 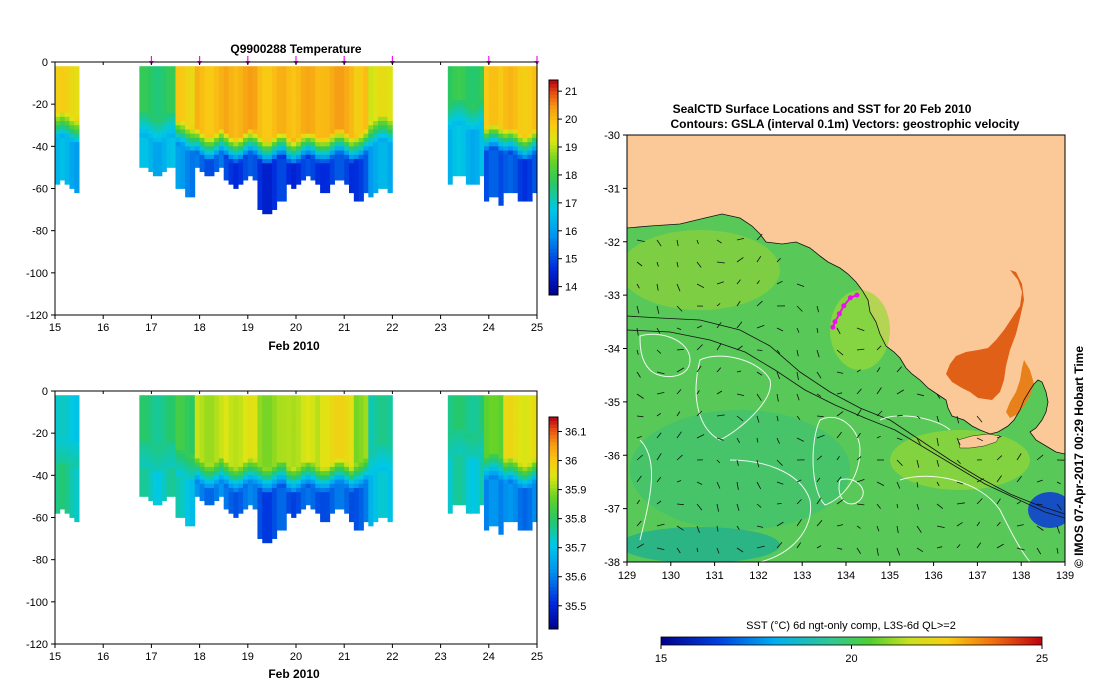 What do you see at coordinates (851, 655) in the screenshot?
I see `sst-colorbar-ticks: 15 20 25` at bounding box center [851, 655].